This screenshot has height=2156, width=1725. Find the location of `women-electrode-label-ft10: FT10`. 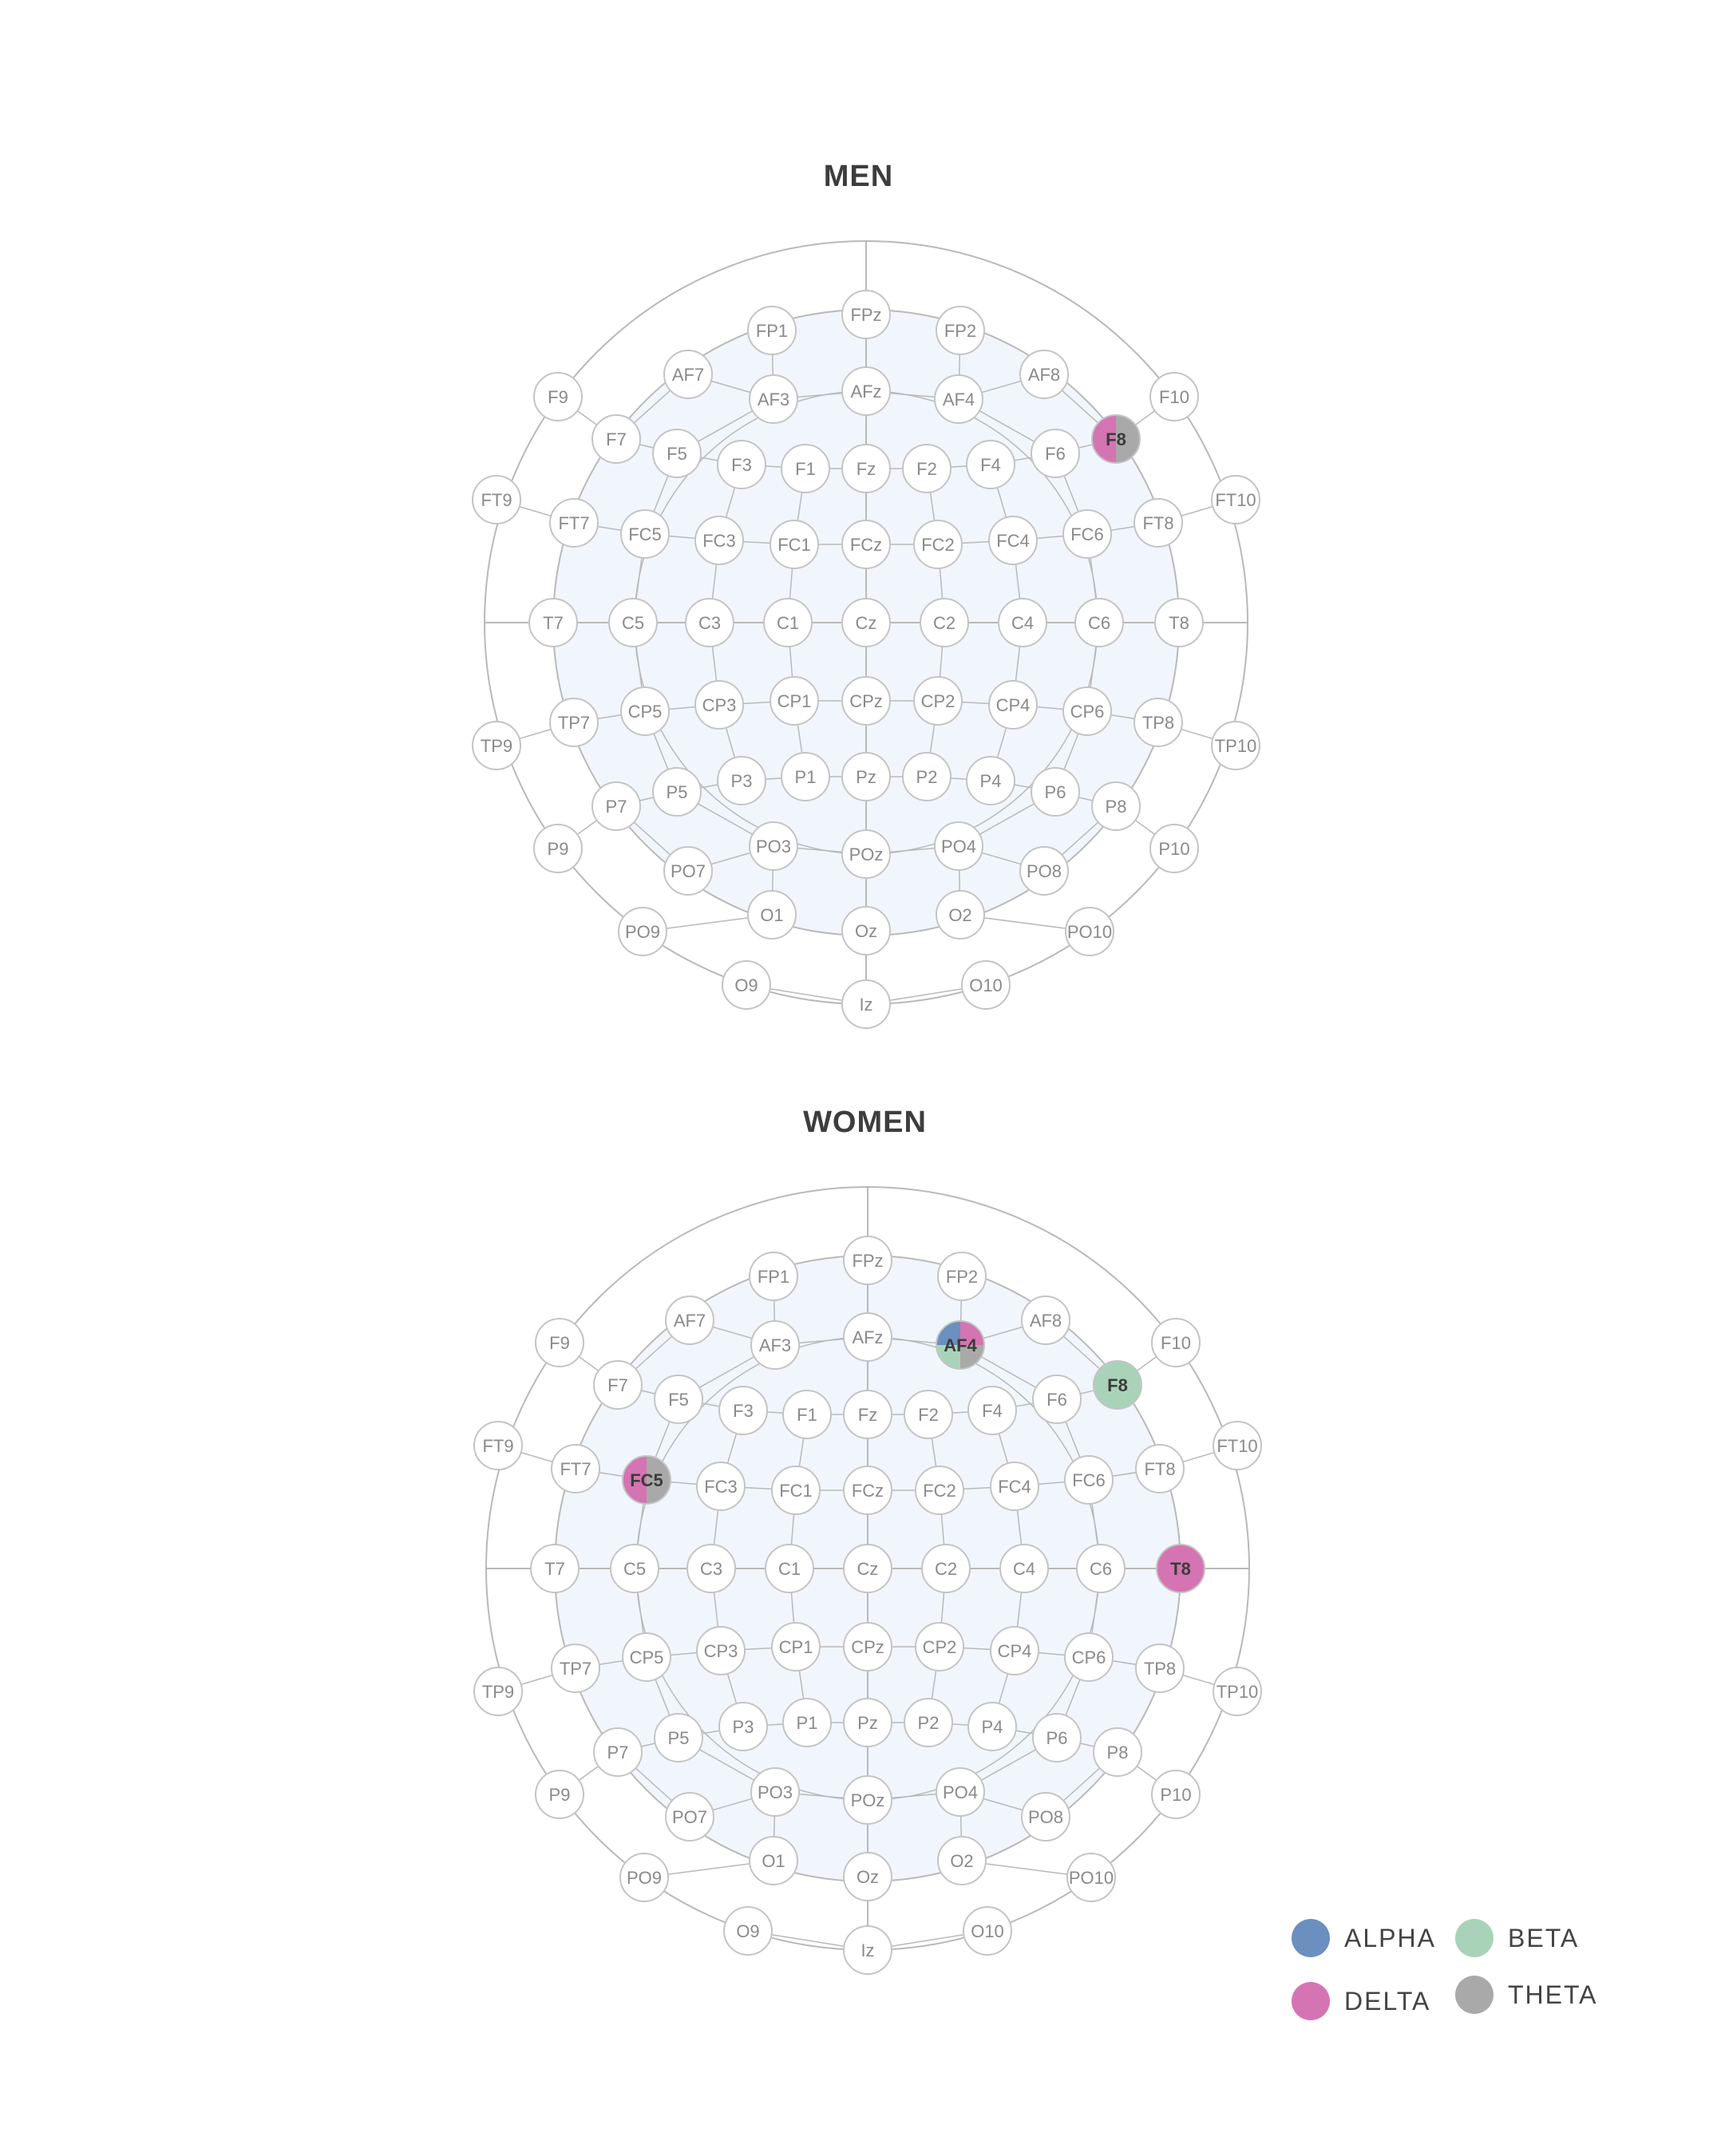

women-electrode-label-ft10: FT10 is located at coordinates (1237, 1446).